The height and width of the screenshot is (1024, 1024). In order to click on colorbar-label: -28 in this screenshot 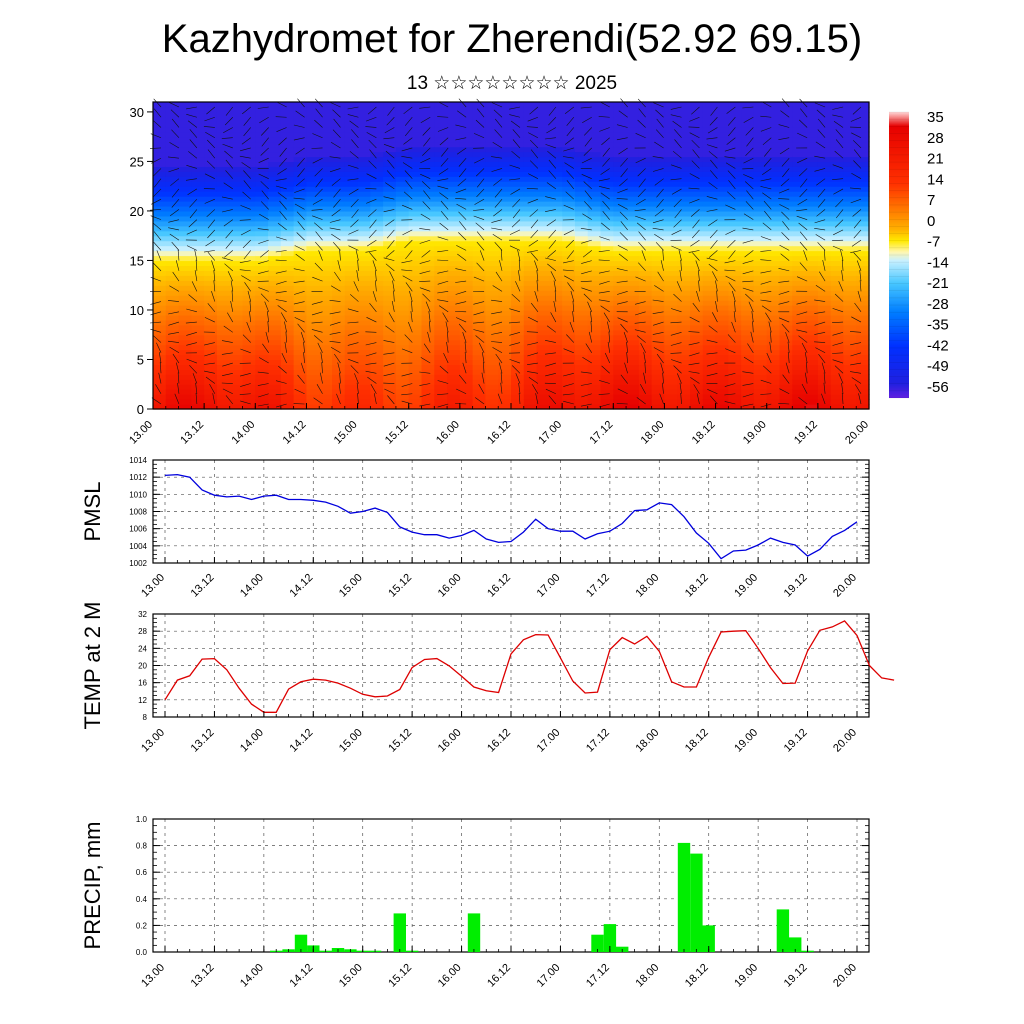, I will do `click(938, 304)`.